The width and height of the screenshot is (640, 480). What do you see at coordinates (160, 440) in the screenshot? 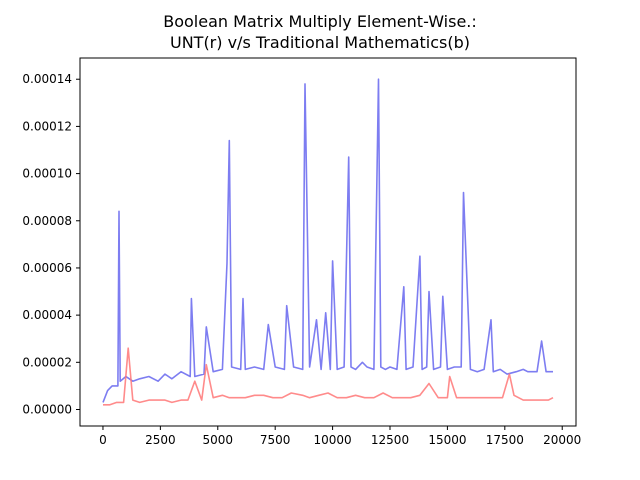
I see `x-tick-label: 2500` at bounding box center [160, 440].